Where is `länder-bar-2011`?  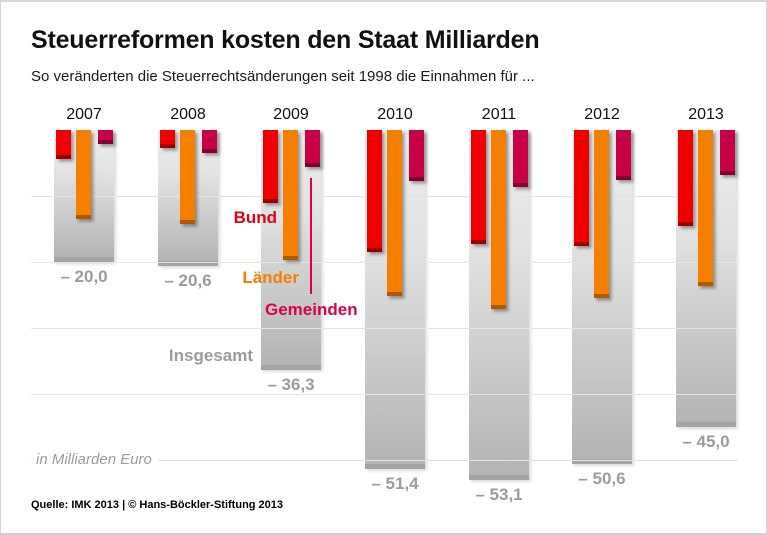 länder-bar-2011 is located at coordinates (498, 219).